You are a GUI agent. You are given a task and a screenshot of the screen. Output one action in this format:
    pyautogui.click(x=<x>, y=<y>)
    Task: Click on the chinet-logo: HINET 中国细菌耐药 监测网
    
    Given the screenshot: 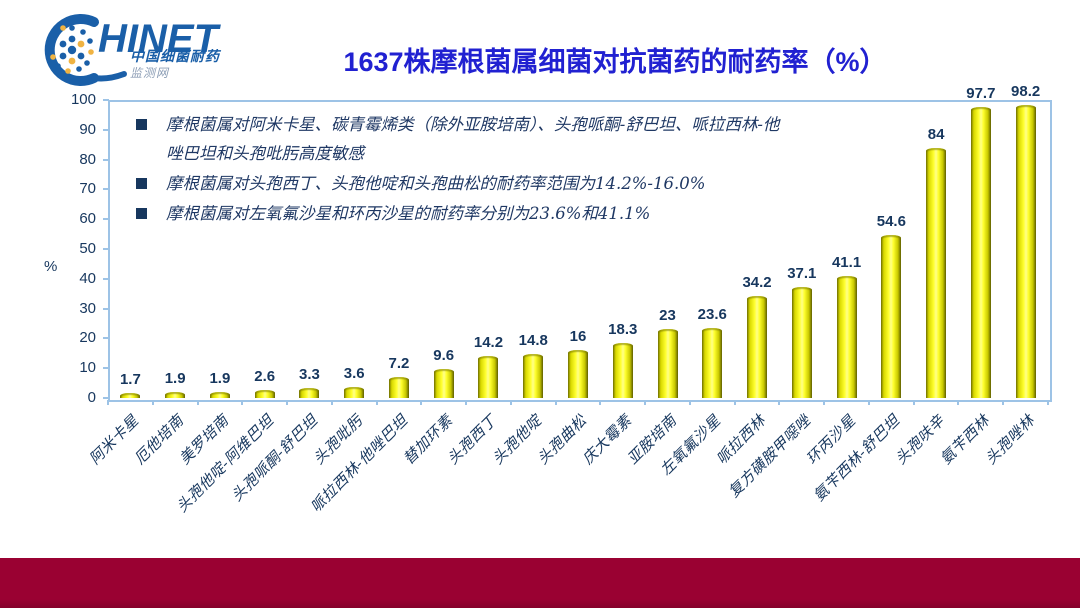 What is the action you would take?
    pyautogui.click(x=133, y=50)
    